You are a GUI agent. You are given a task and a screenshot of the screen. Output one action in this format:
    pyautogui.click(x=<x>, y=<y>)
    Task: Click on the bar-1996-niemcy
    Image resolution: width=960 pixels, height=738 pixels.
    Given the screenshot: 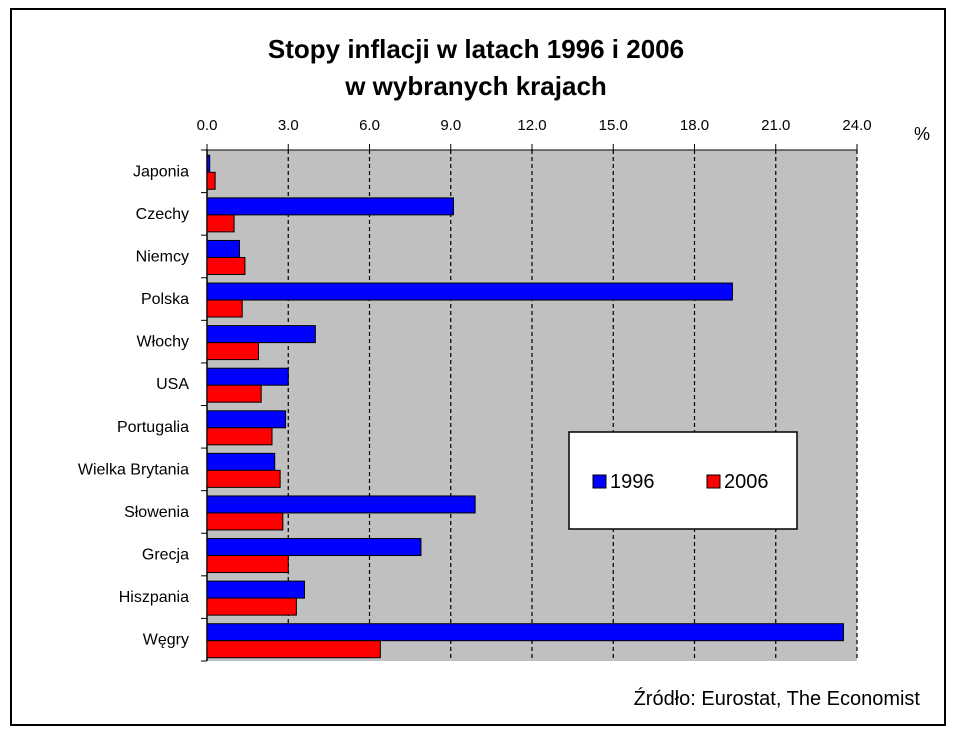 What is the action you would take?
    pyautogui.click(x=223, y=248)
    